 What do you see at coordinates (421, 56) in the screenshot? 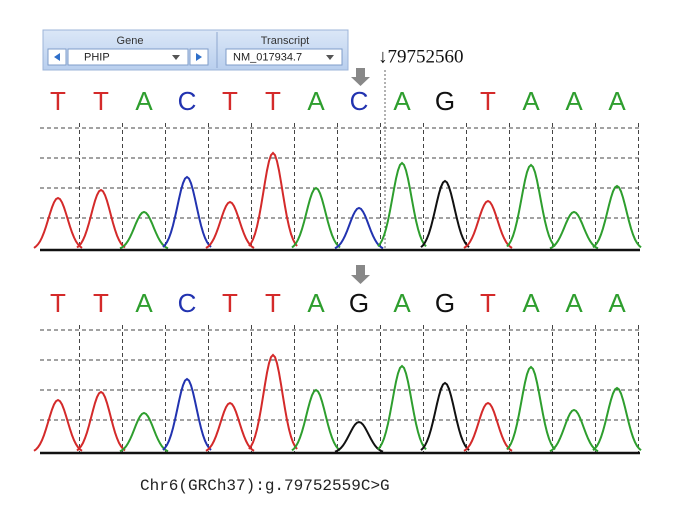
I see `position-label: ↓79752560` at bounding box center [421, 56].